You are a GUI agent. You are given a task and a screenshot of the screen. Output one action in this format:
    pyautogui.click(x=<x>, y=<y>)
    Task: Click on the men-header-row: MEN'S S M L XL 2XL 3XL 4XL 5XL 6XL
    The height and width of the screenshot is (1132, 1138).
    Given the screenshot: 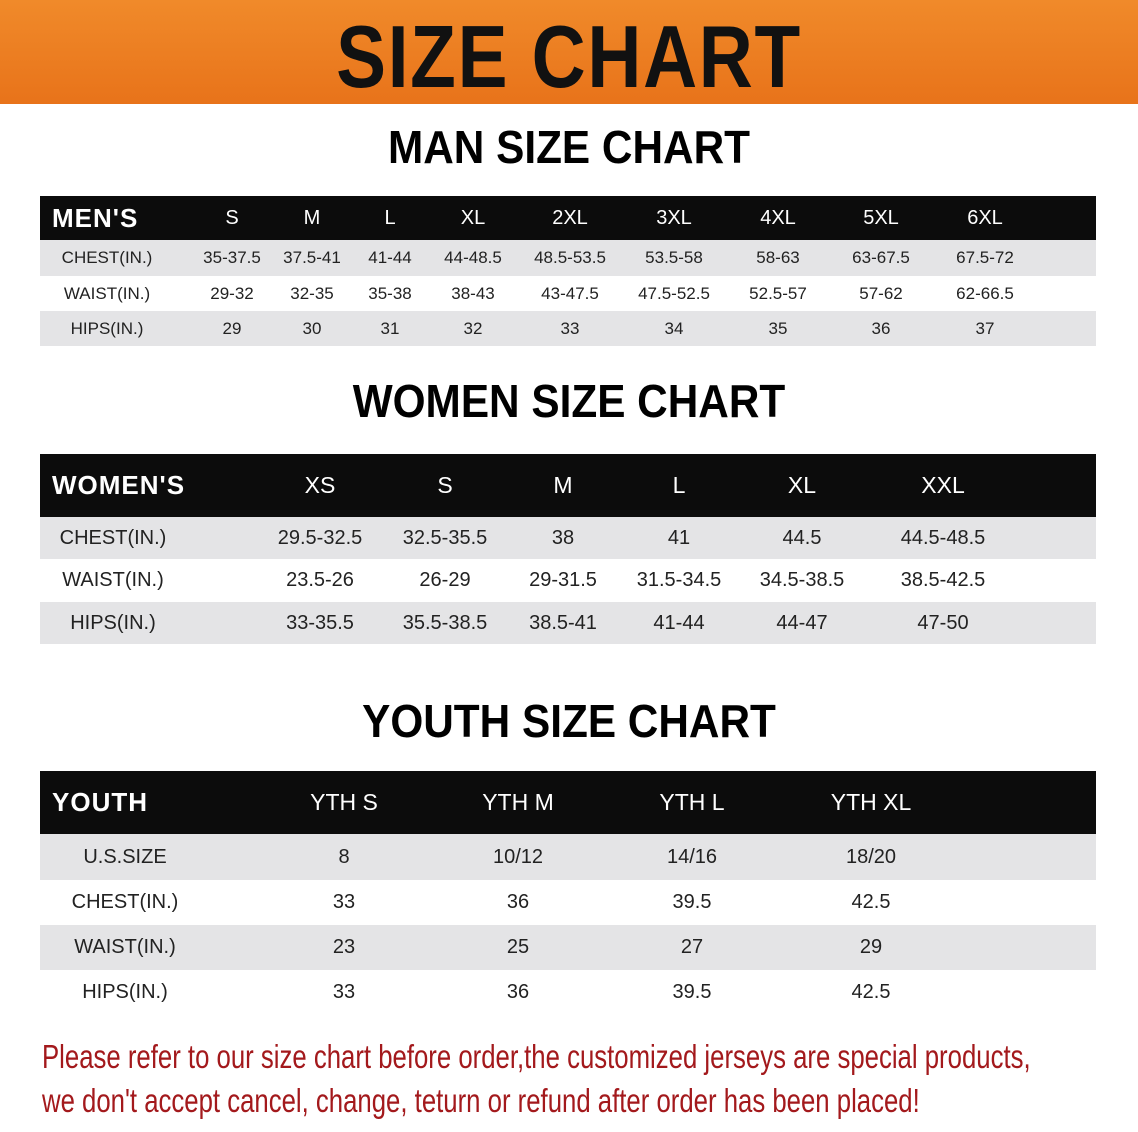 What is the action you would take?
    pyautogui.click(x=568, y=218)
    